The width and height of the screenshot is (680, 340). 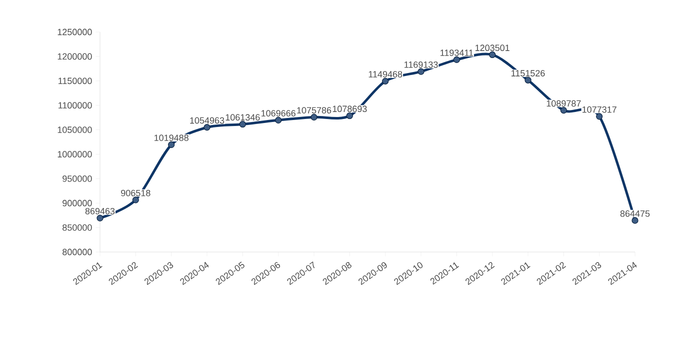 What do you see at coordinates (77, 227) in the screenshot?
I see `y-tick-label: 850000` at bounding box center [77, 227].